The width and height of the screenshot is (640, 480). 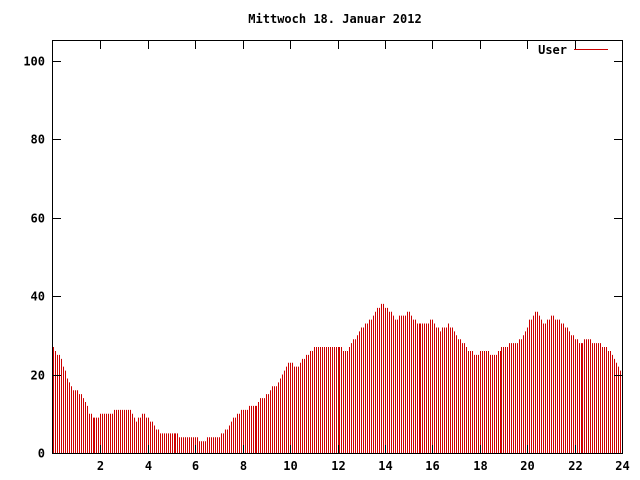 What do you see at coordinates (527, 466) in the screenshot?
I see `x-tick-label: 20` at bounding box center [527, 466].